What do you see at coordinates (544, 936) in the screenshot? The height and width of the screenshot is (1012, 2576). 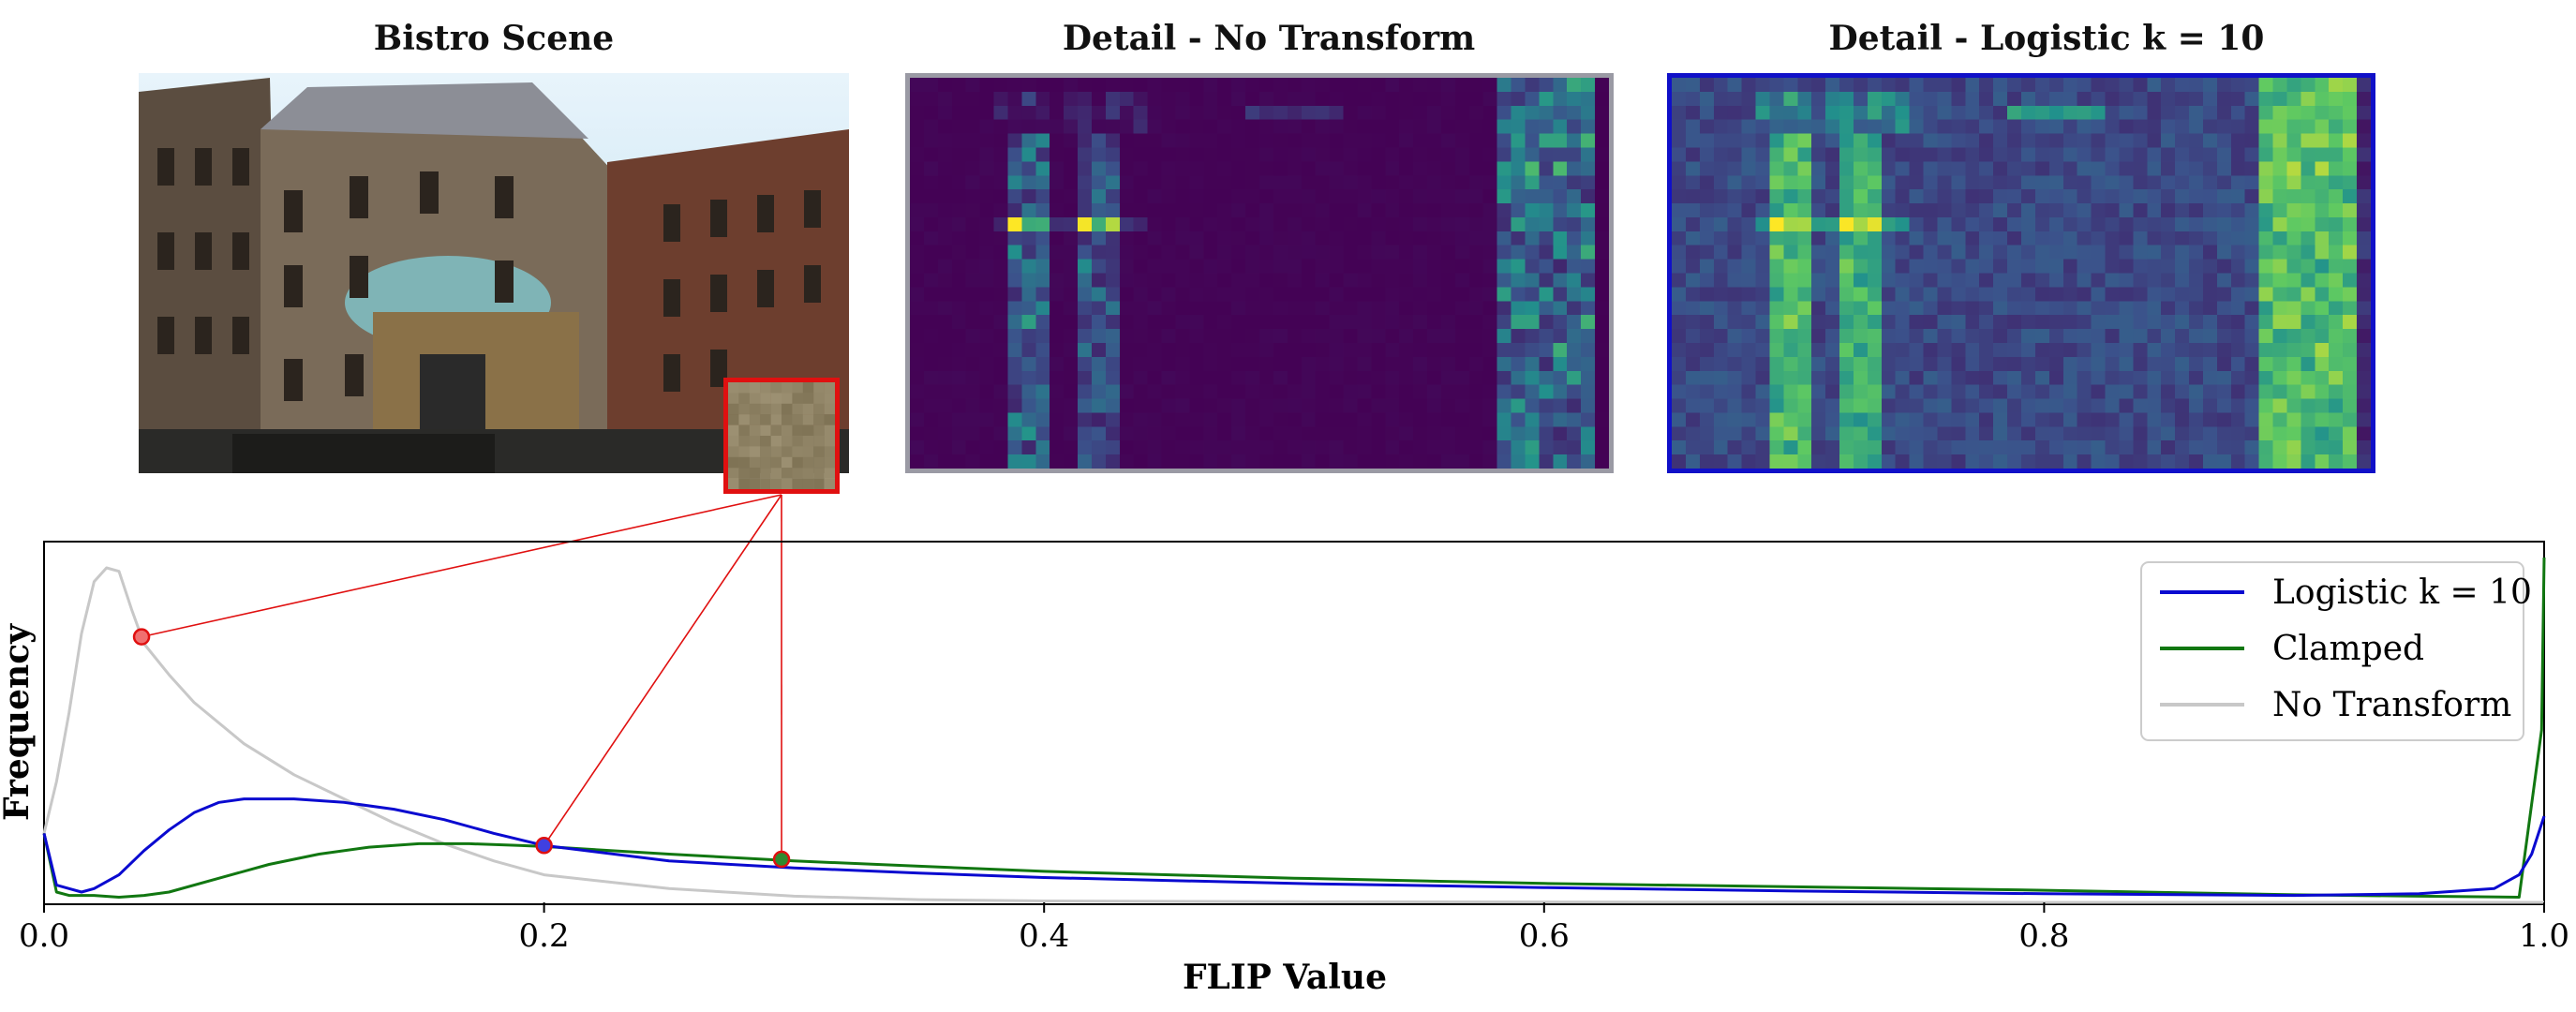 I see `x-tick-label: 0.2` at bounding box center [544, 936].